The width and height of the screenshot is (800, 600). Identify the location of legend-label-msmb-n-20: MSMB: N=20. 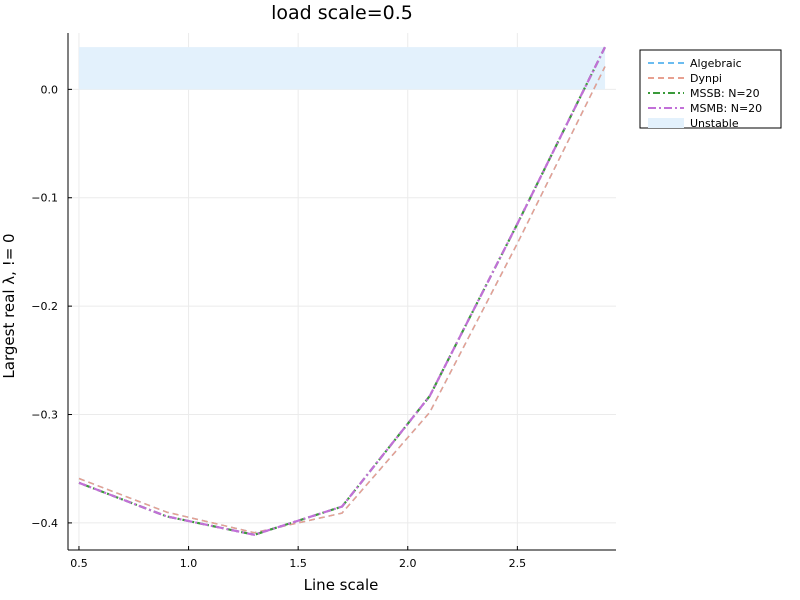
(726, 108).